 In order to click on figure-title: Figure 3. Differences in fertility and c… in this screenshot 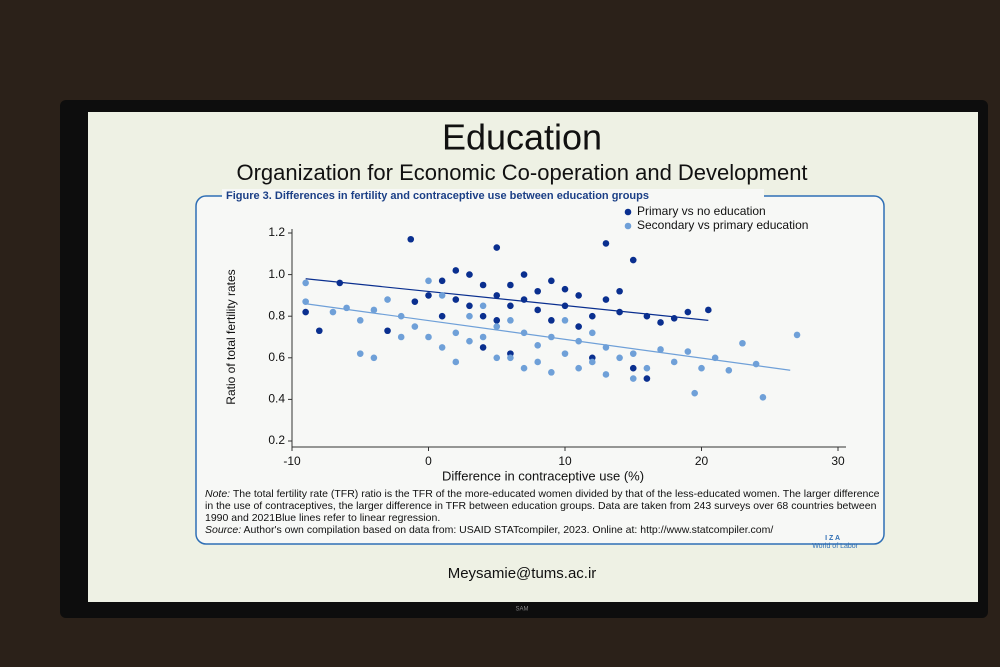, I will do `click(437, 196)`.